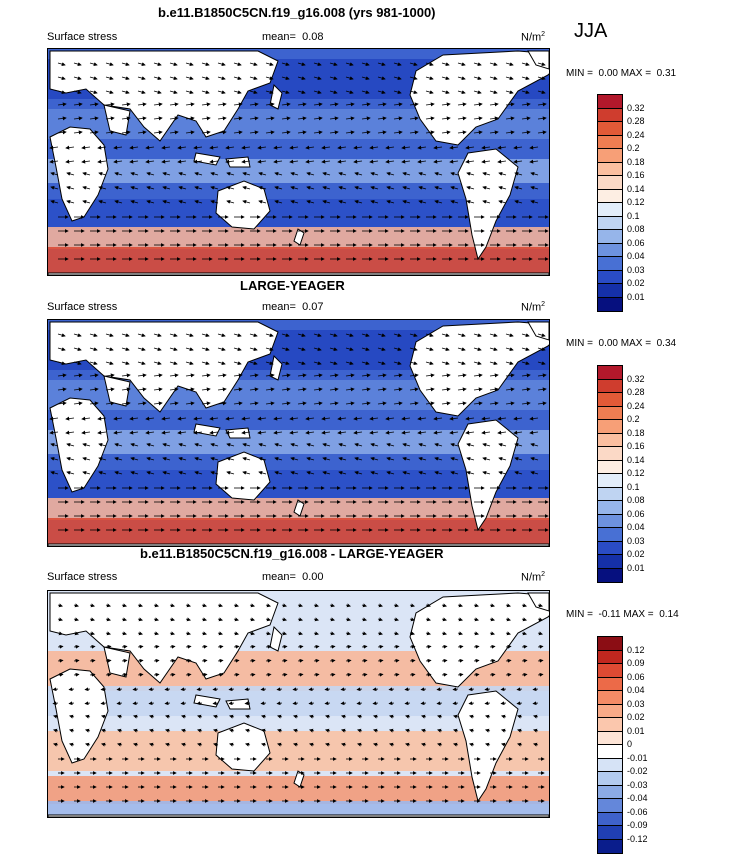 Image resolution: width=733 pixels, height=854 pixels. I want to click on panel-2-mean-value: 0.07, so click(313, 307).